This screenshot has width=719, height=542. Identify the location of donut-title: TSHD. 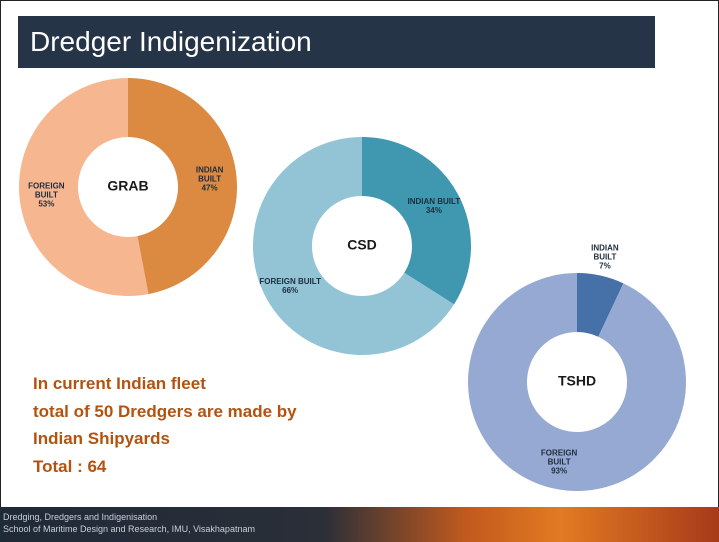
(577, 381).